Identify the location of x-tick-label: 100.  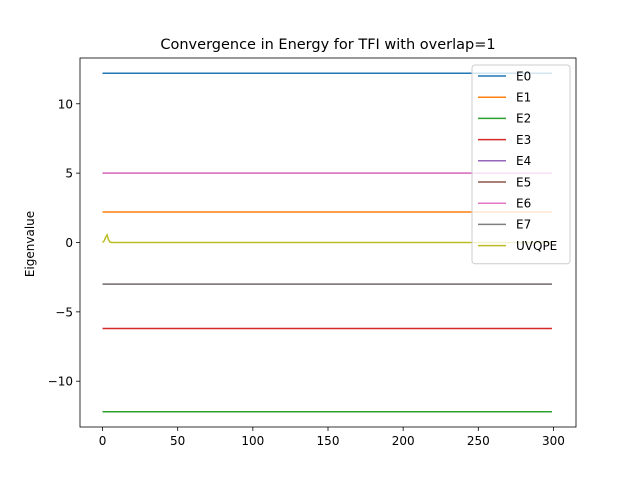
(252, 441).